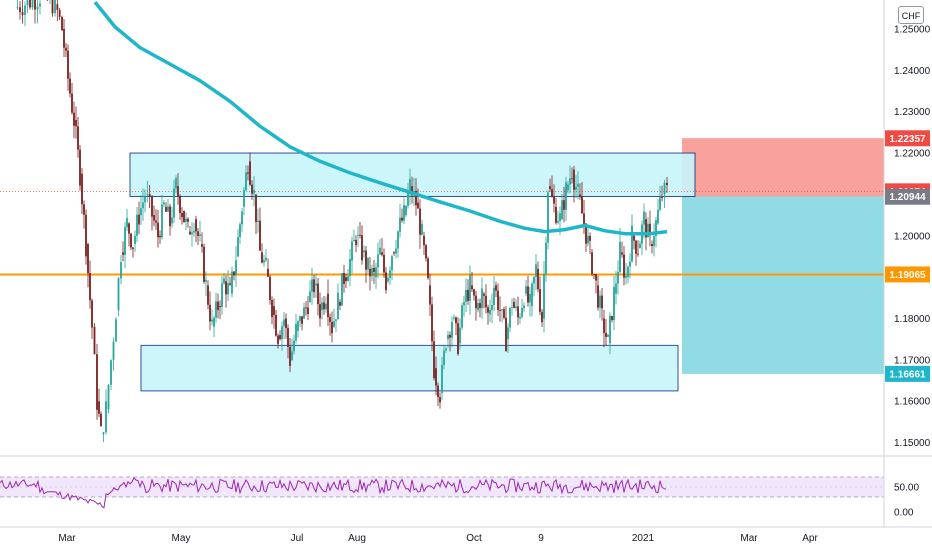 This screenshot has width=932, height=555. I want to click on x-tick-label: May, so click(181, 538).